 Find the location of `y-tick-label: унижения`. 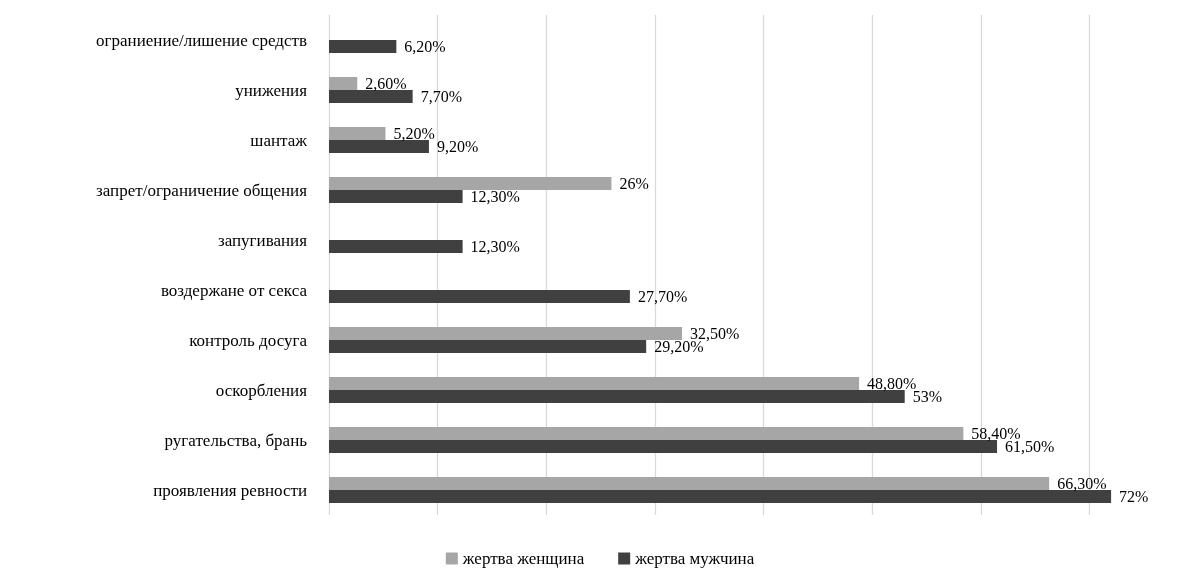

y-tick-label: унижения is located at coordinates (271, 90).